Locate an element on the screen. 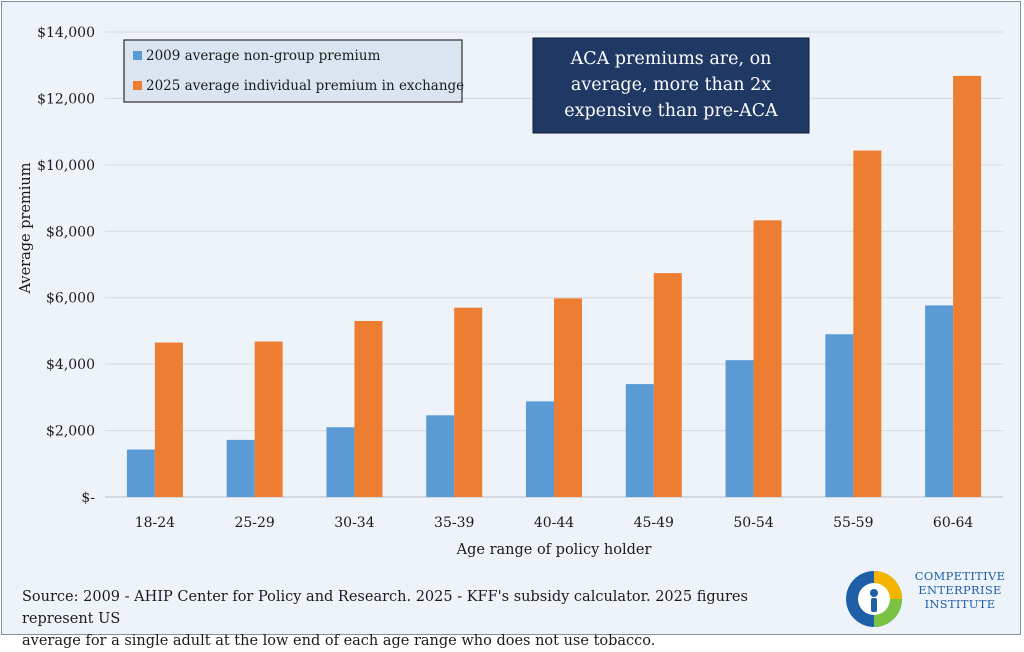 This screenshot has height=652, width=1024. annotation-text: average, more than 2x is located at coordinates (671, 85).